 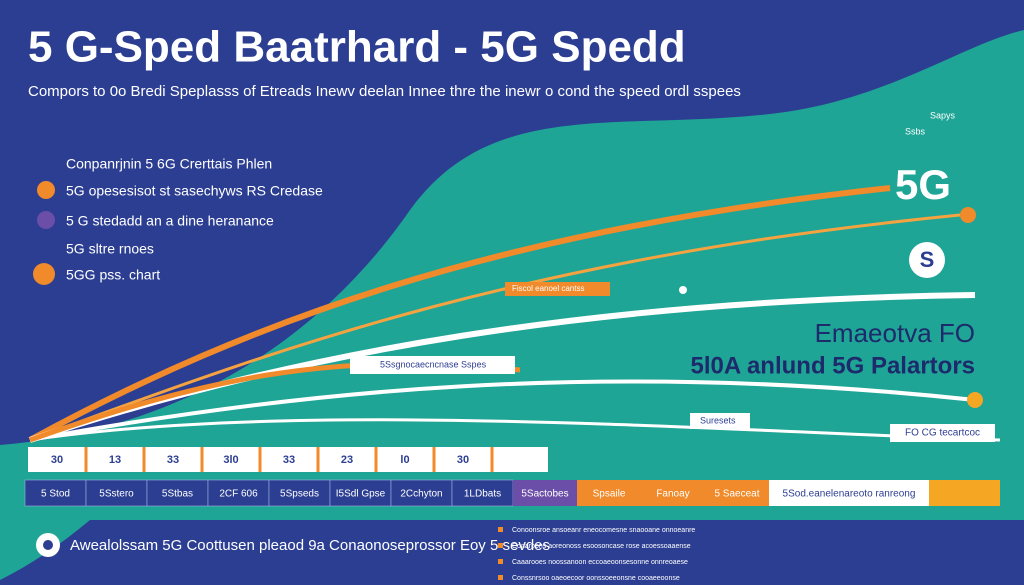 I want to click on note: Ssbs, so click(x=915, y=131).